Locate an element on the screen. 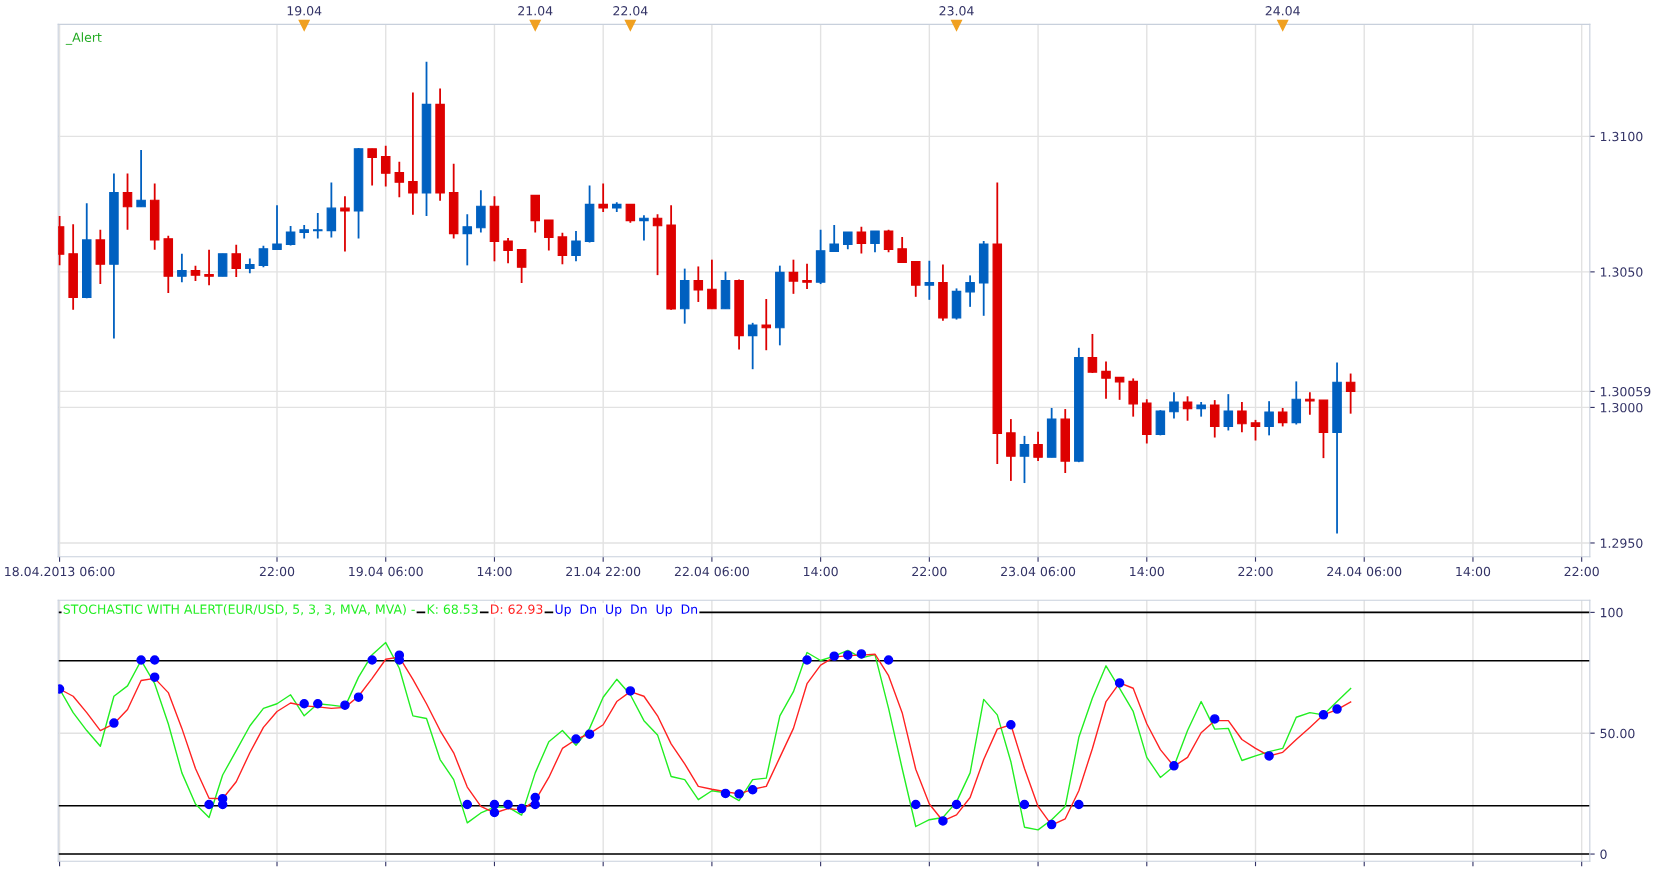 This screenshot has width=1663, height=870. text: 23.04 is located at coordinates (956, 11).